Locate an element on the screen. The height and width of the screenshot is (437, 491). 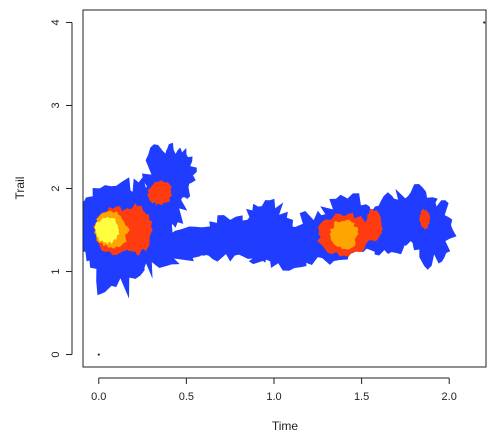
y-tick-label: 2 is located at coordinates (56, 188).